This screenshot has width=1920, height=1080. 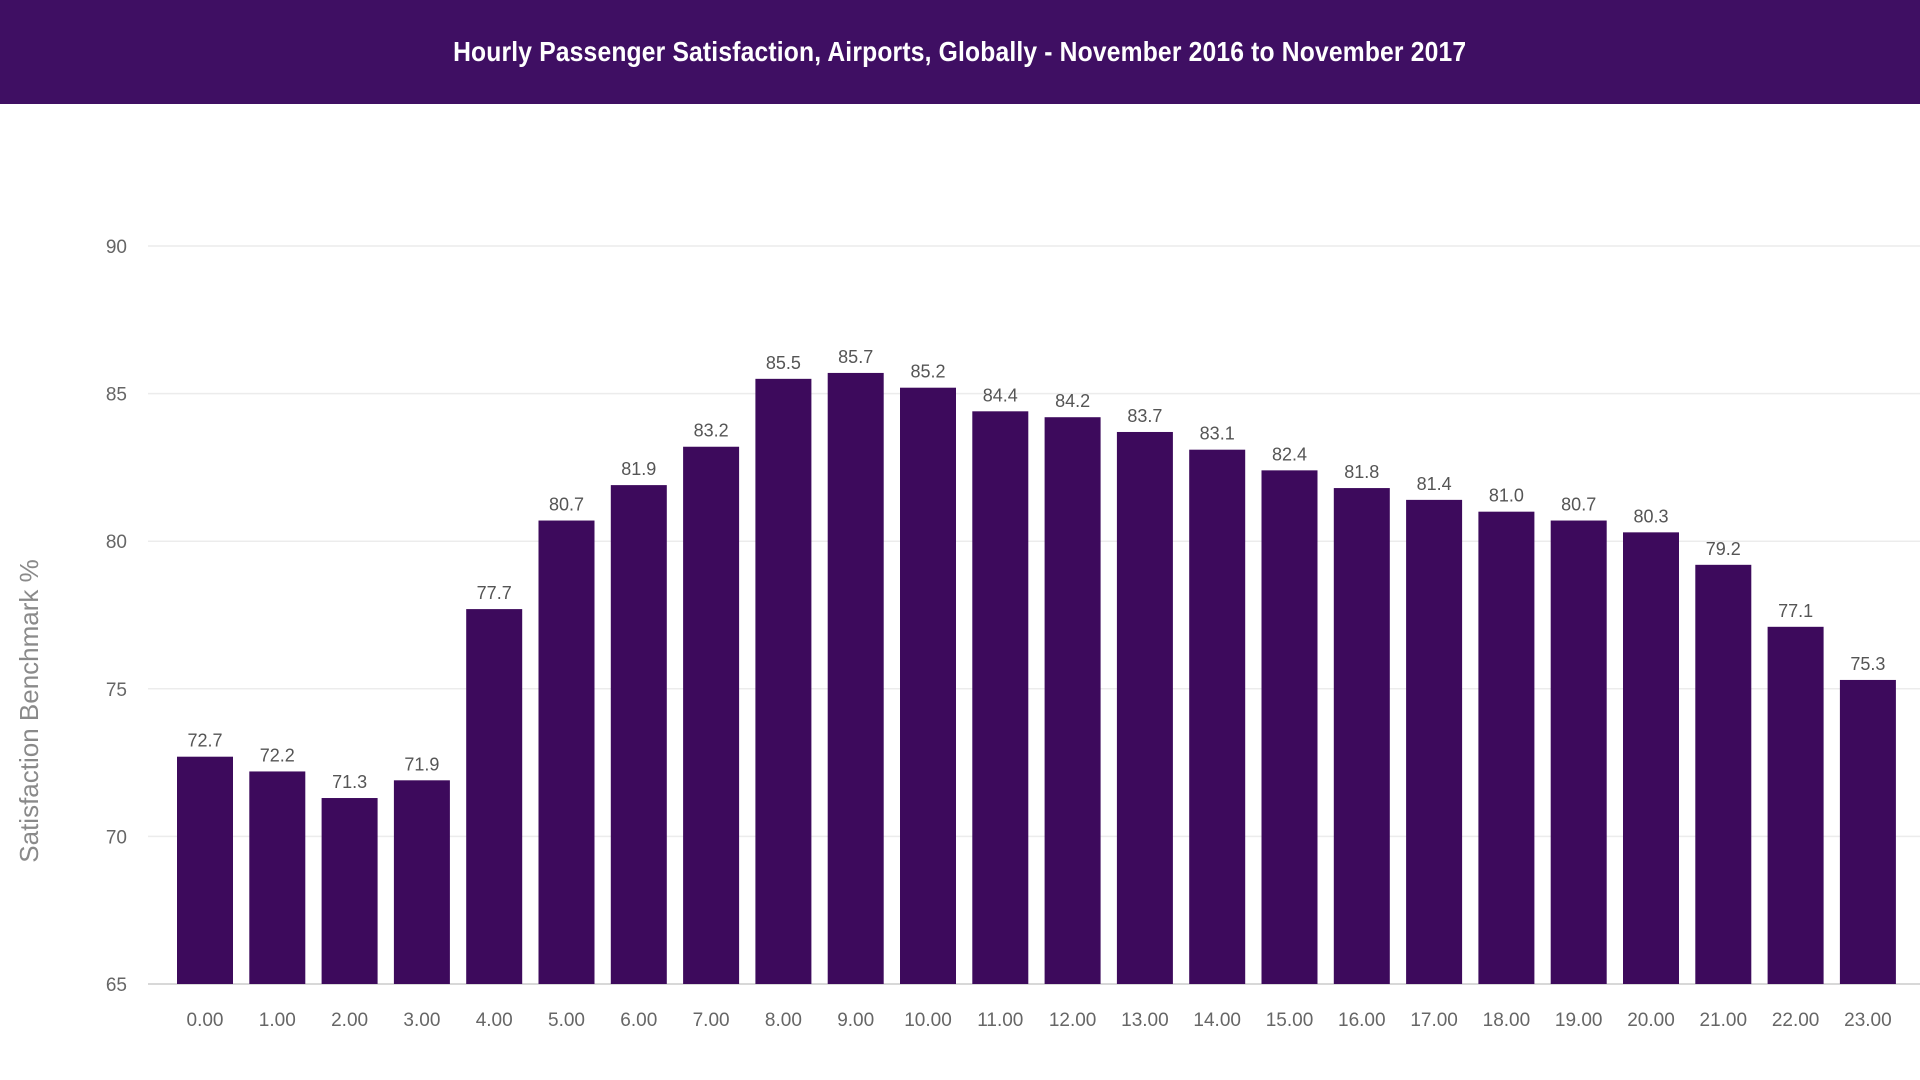 What do you see at coordinates (566, 1020) in the screenshot?
I see `x-tick-label: 5.00` at bounding box center [566, 1020].